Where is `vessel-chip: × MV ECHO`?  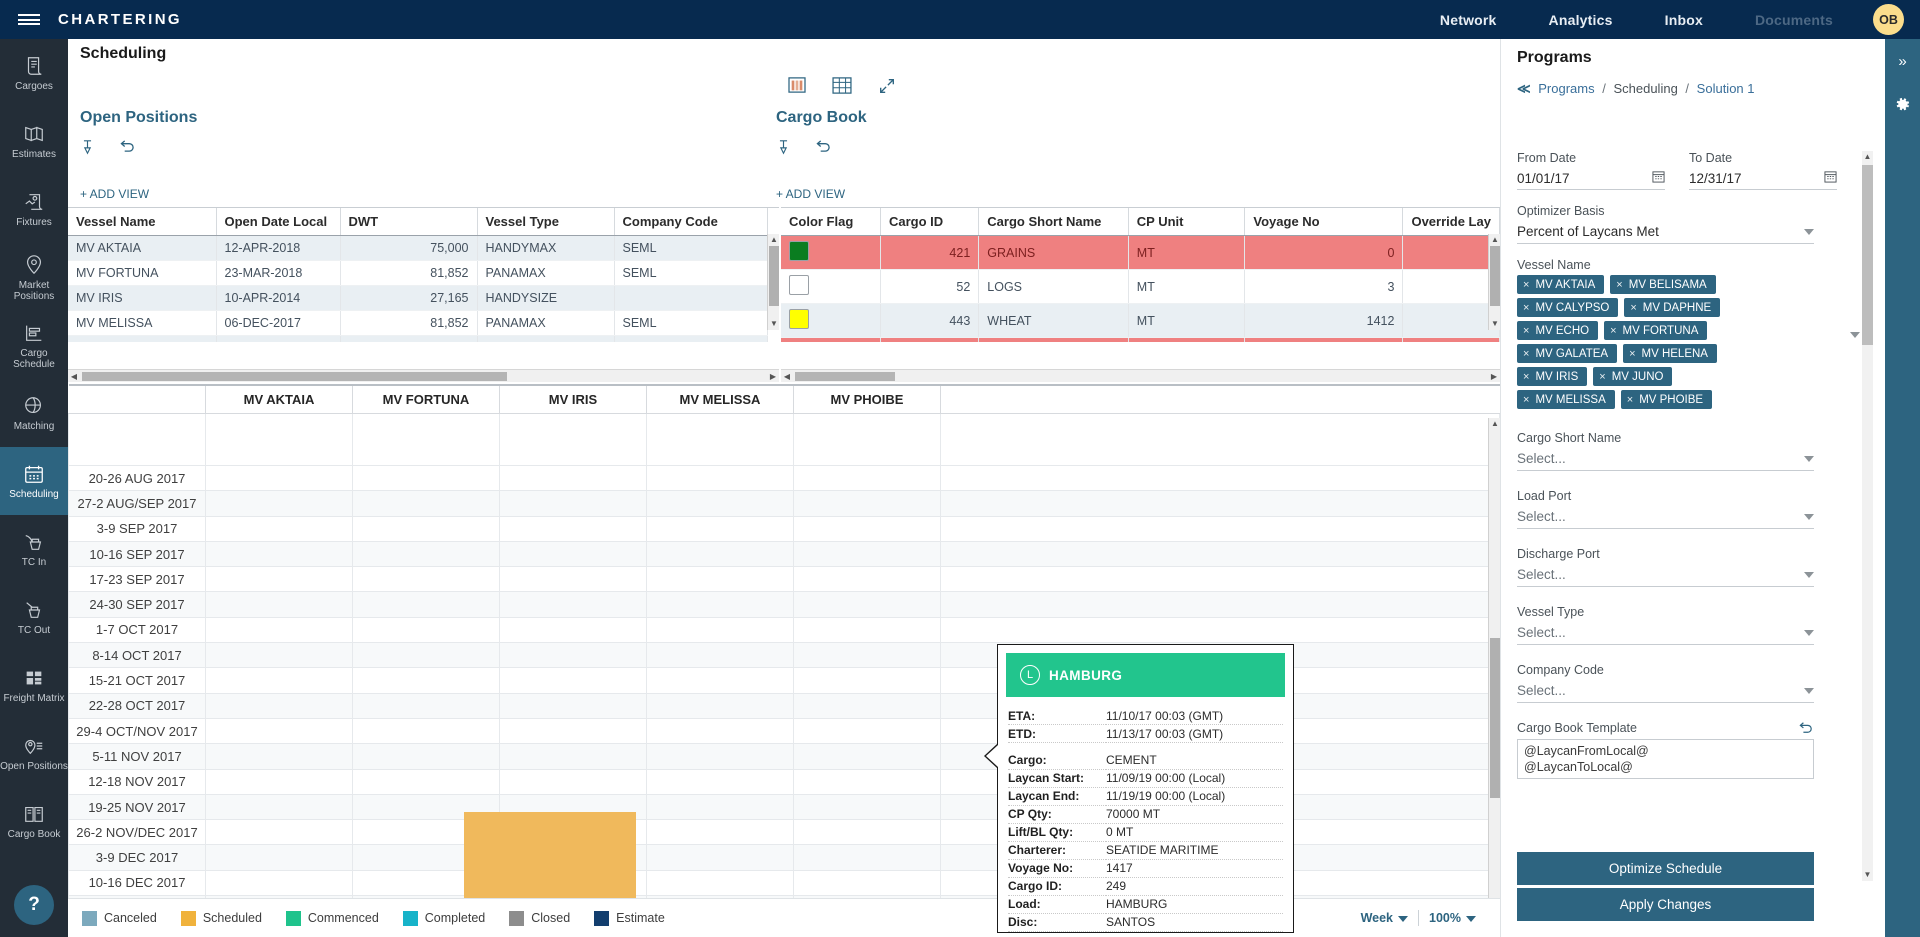 vessel-chip: × MV ECHO is located at coordinates (1558, 330).